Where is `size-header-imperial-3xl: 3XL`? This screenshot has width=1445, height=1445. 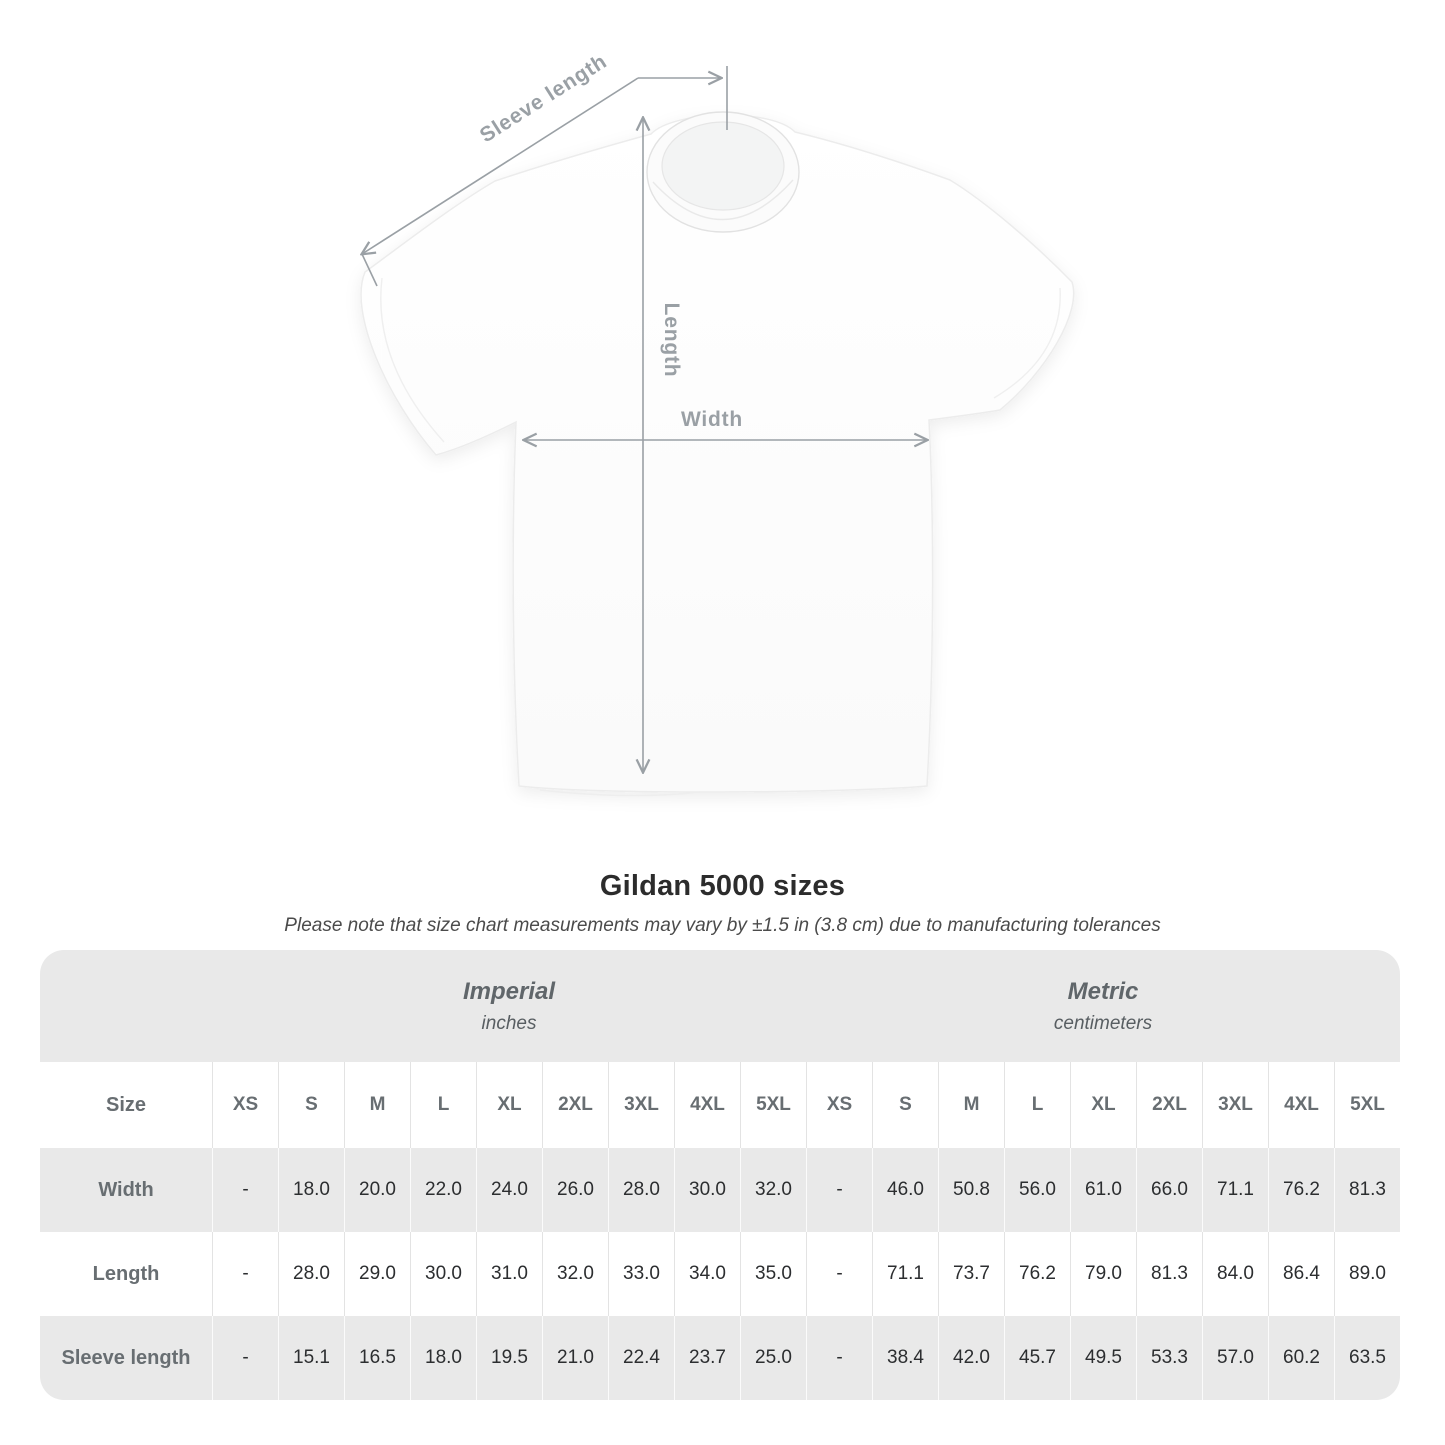 size-header-imperial-3xl: 3XL is located at coordinates (641, 1105).